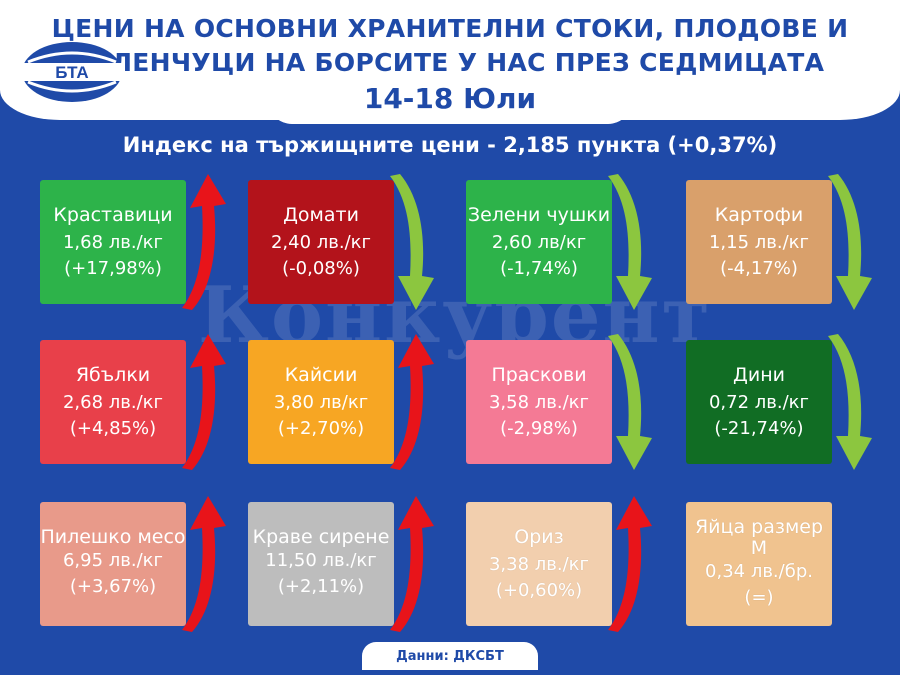 This screenshot has width=900, height=675. Describe the element at coordinates (759, 428) in the screenshot. I see `item-change: (-21,74%)` at that location.